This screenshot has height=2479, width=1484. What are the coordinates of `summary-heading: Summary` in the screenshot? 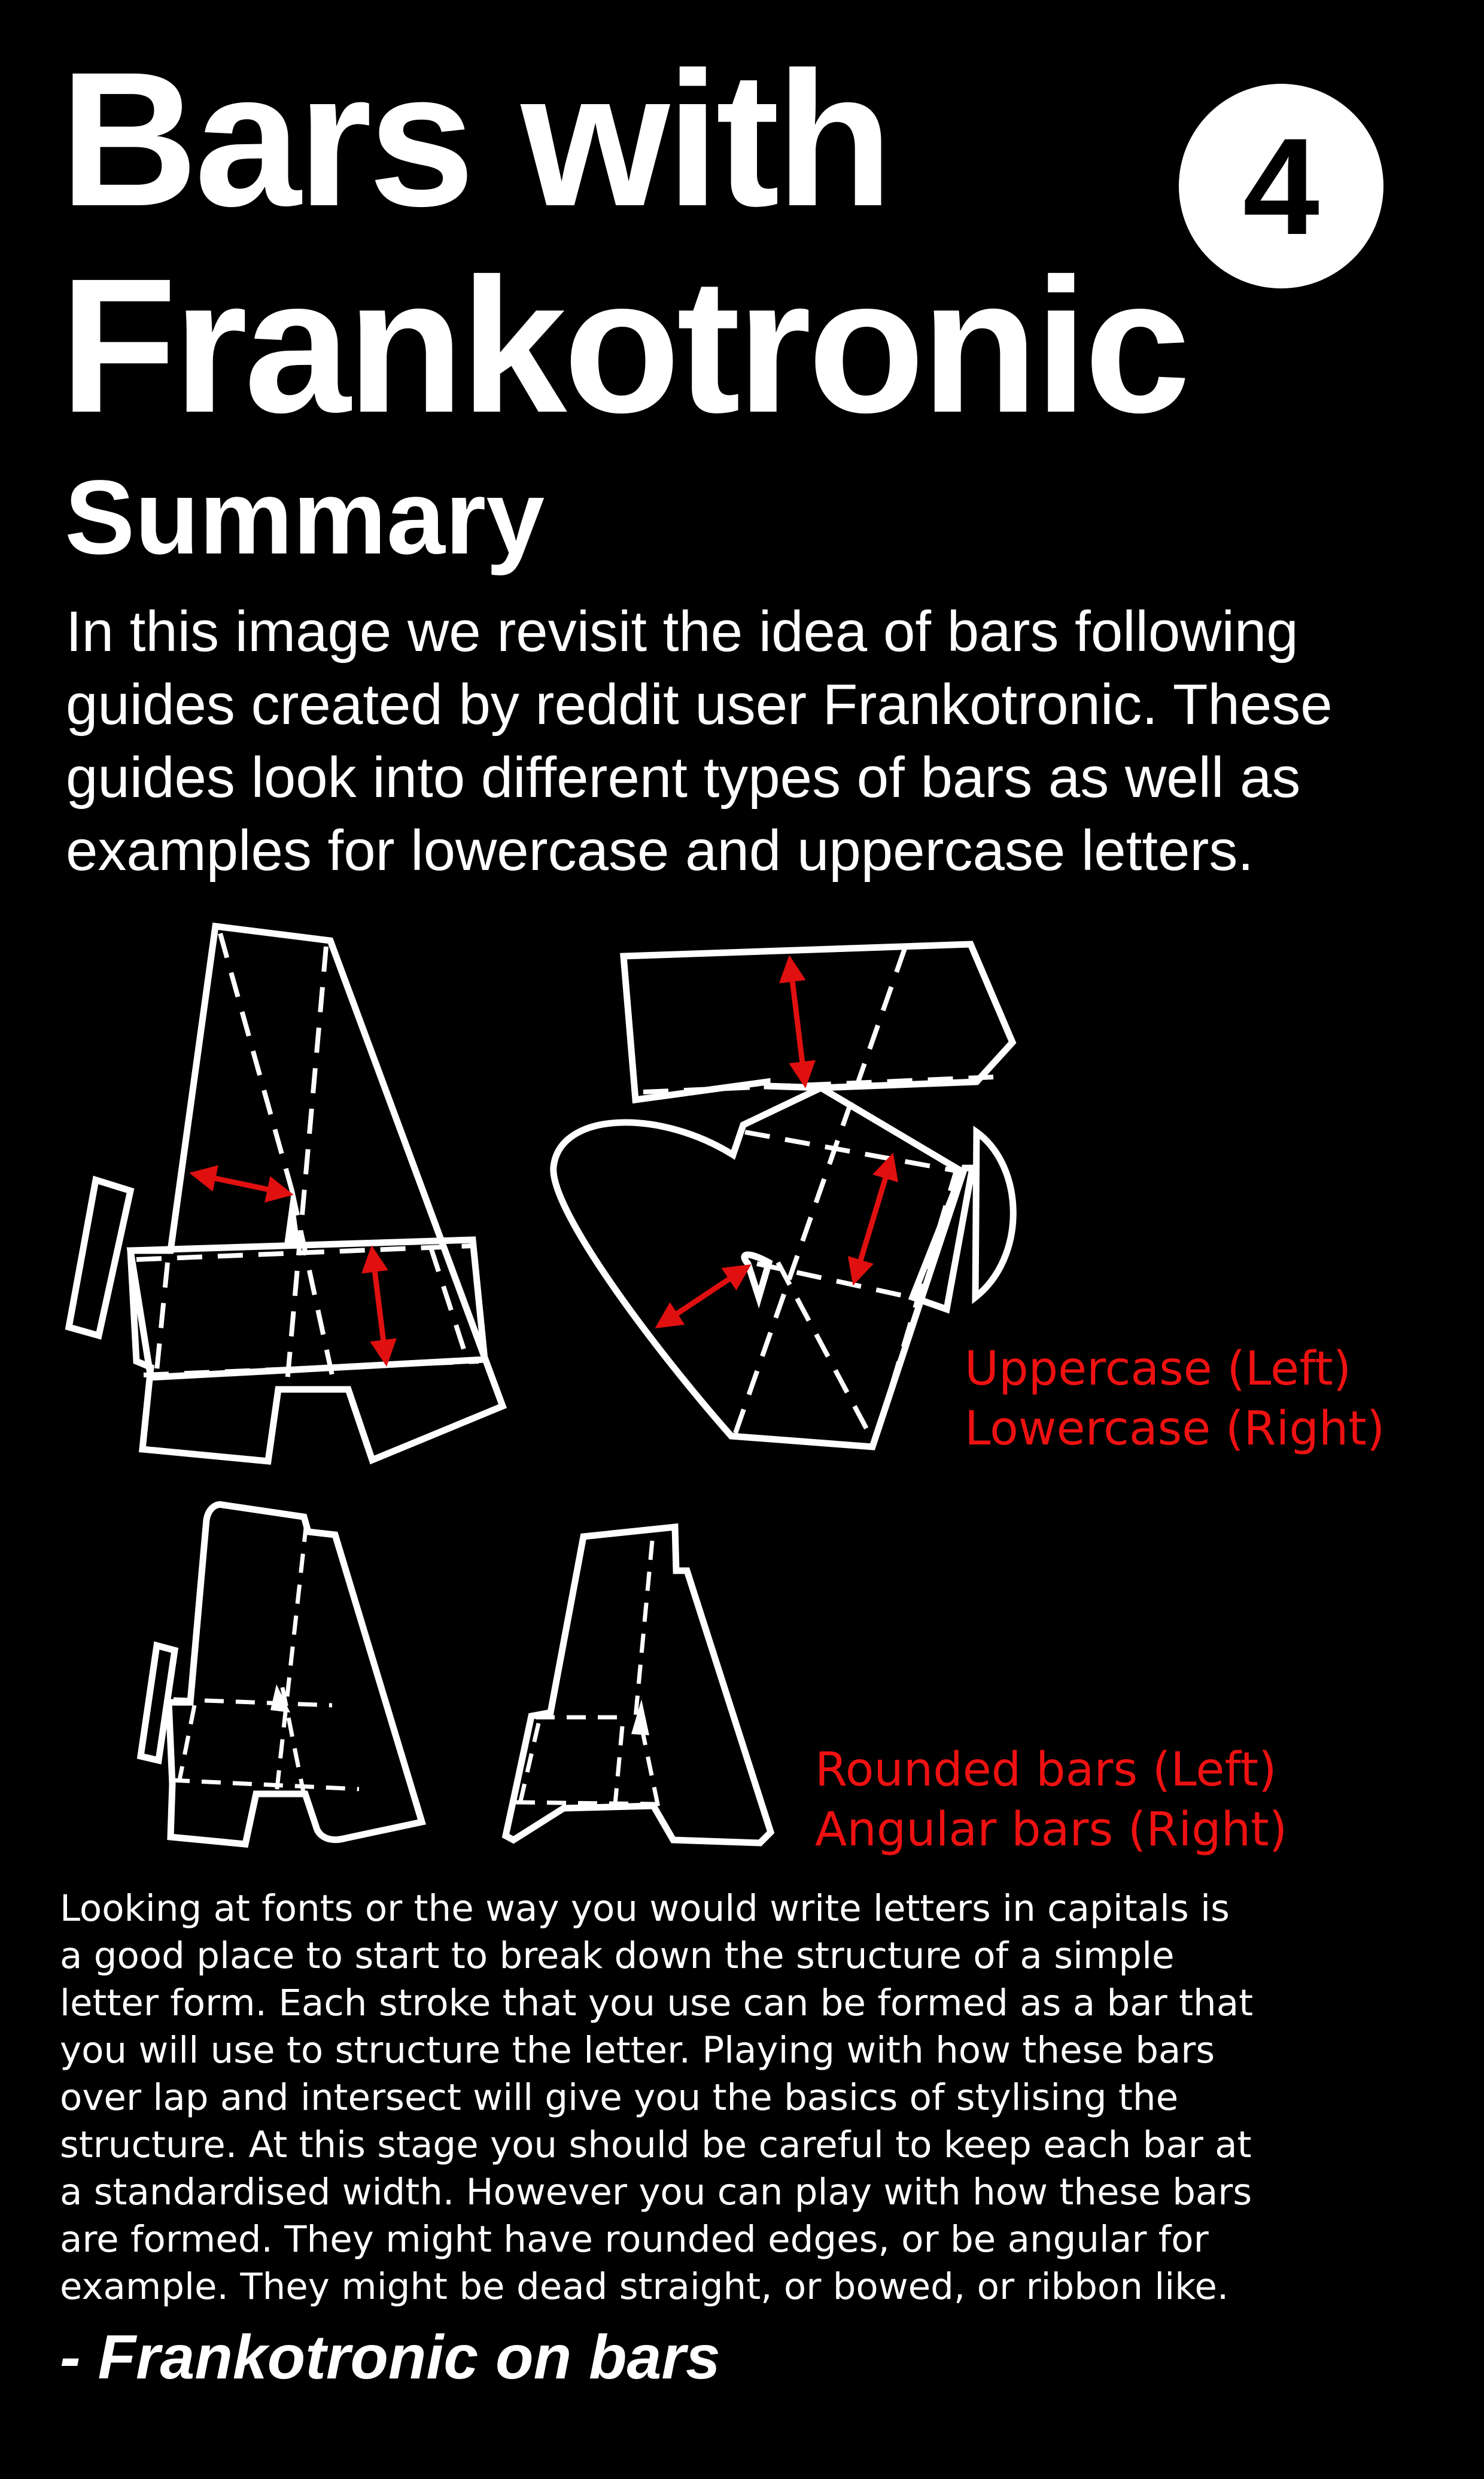 It's located at (305, 517).